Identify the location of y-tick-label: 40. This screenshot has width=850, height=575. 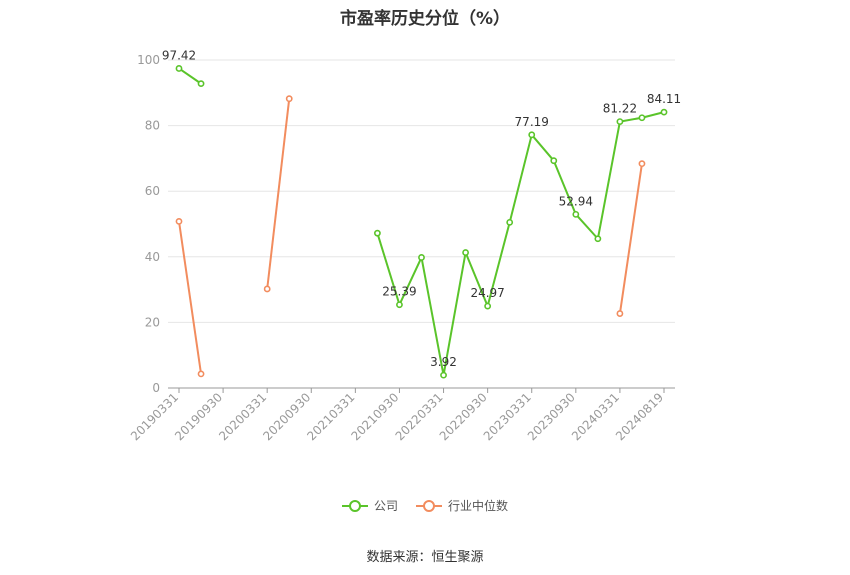
(152, 257).